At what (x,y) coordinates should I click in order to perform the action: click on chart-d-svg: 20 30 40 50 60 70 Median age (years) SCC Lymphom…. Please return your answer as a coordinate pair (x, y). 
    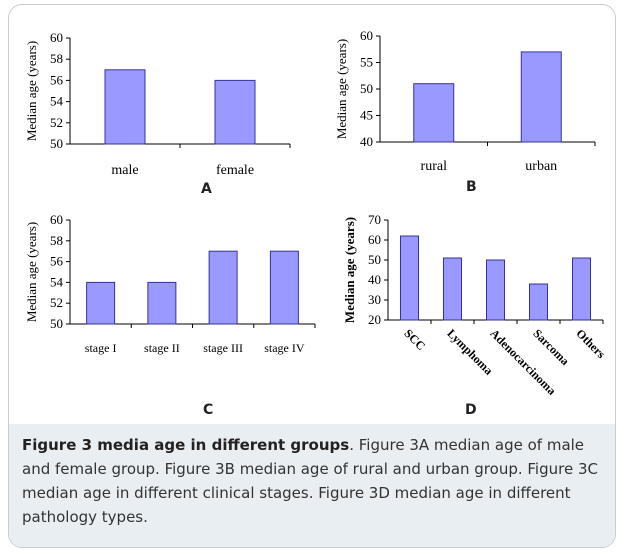
    Looking at the image, I should click on (475, 305).